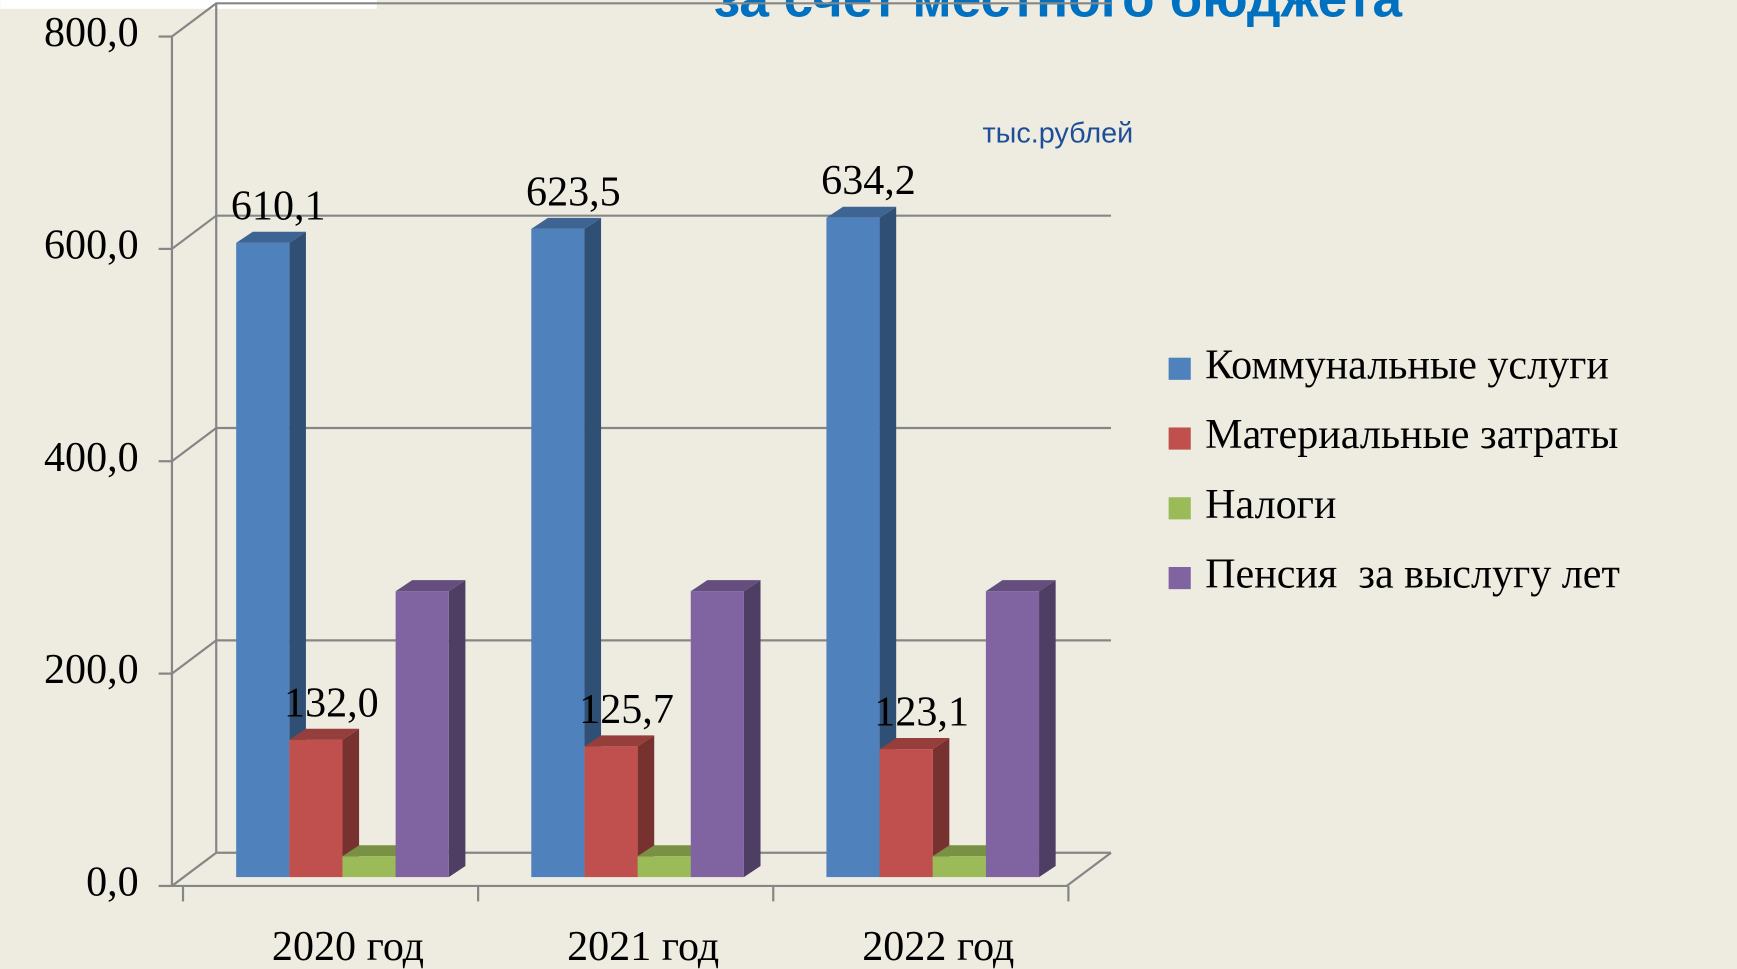 This screenshot has height=969, width=1737. I want to click on value-label: 634,2, so click(868, 181).